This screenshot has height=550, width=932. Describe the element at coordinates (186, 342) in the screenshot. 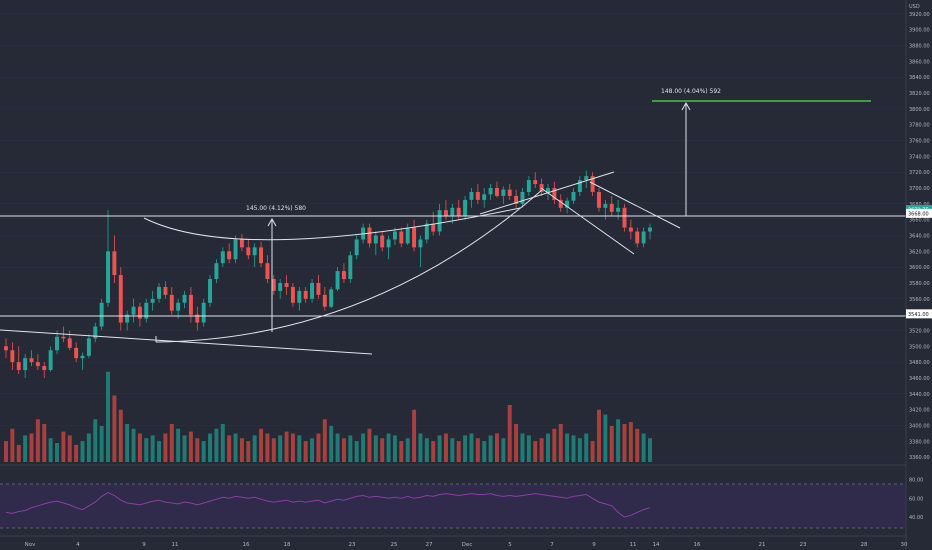

I see `descending-trendline` at that location.